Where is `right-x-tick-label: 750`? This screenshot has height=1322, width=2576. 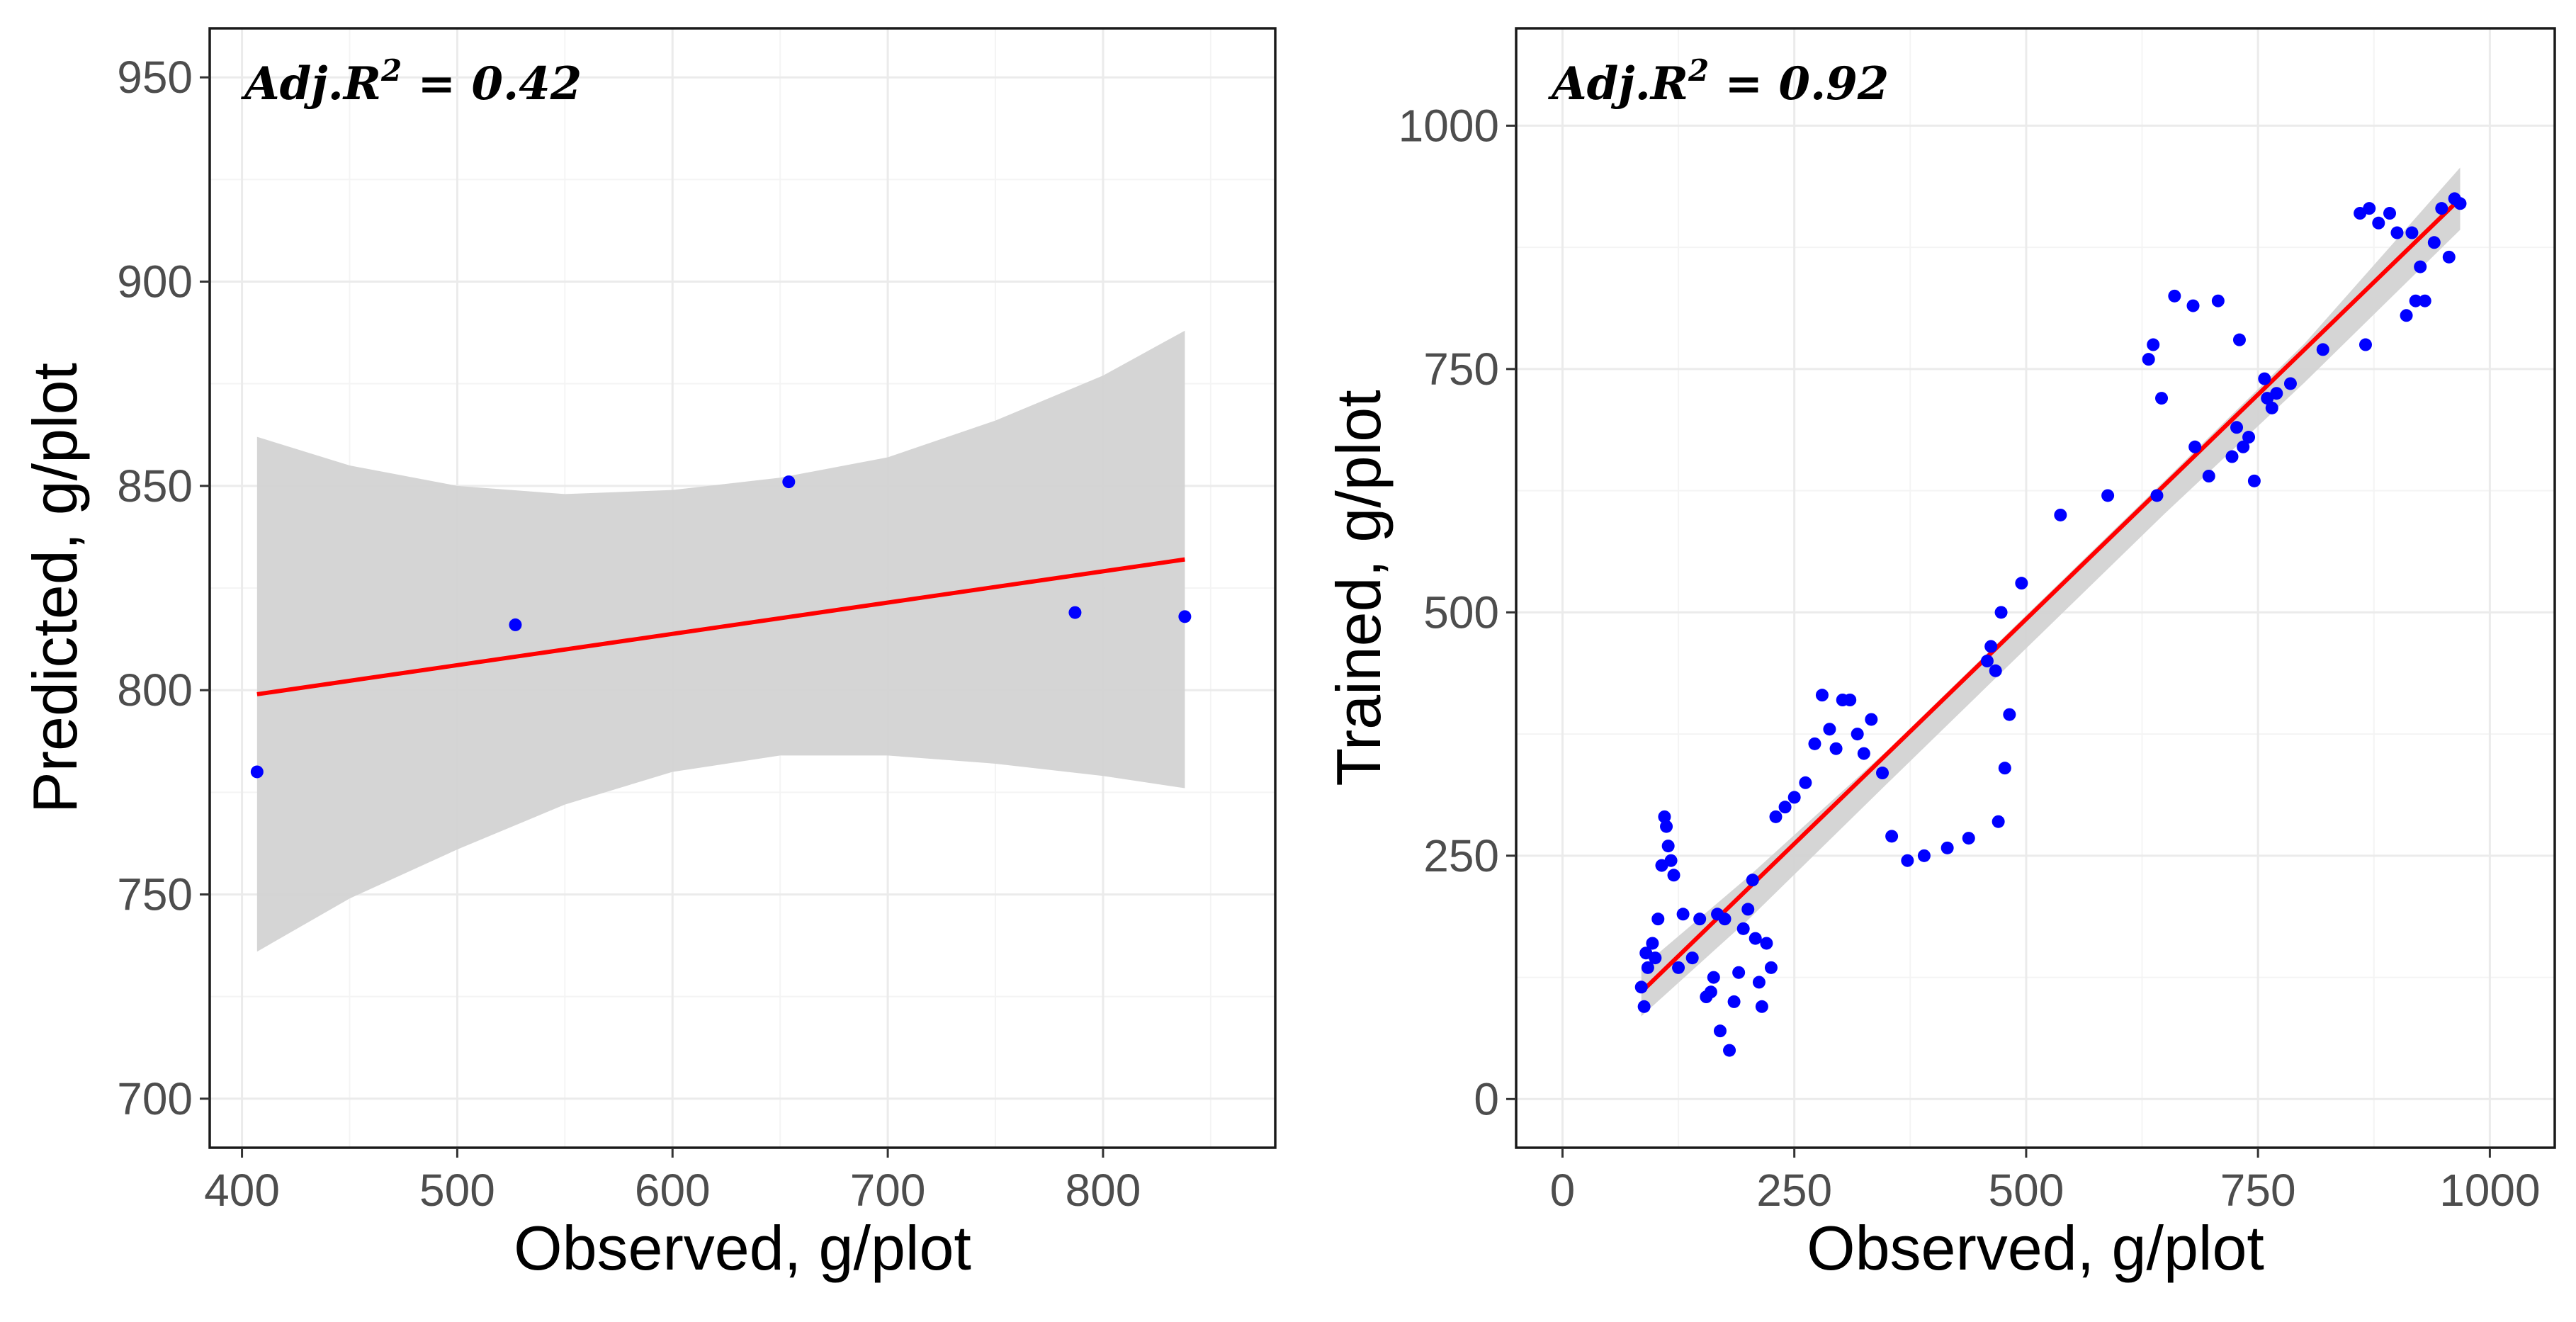
right-x-tick-label: 750 is located at coordinates (2258, 1190).